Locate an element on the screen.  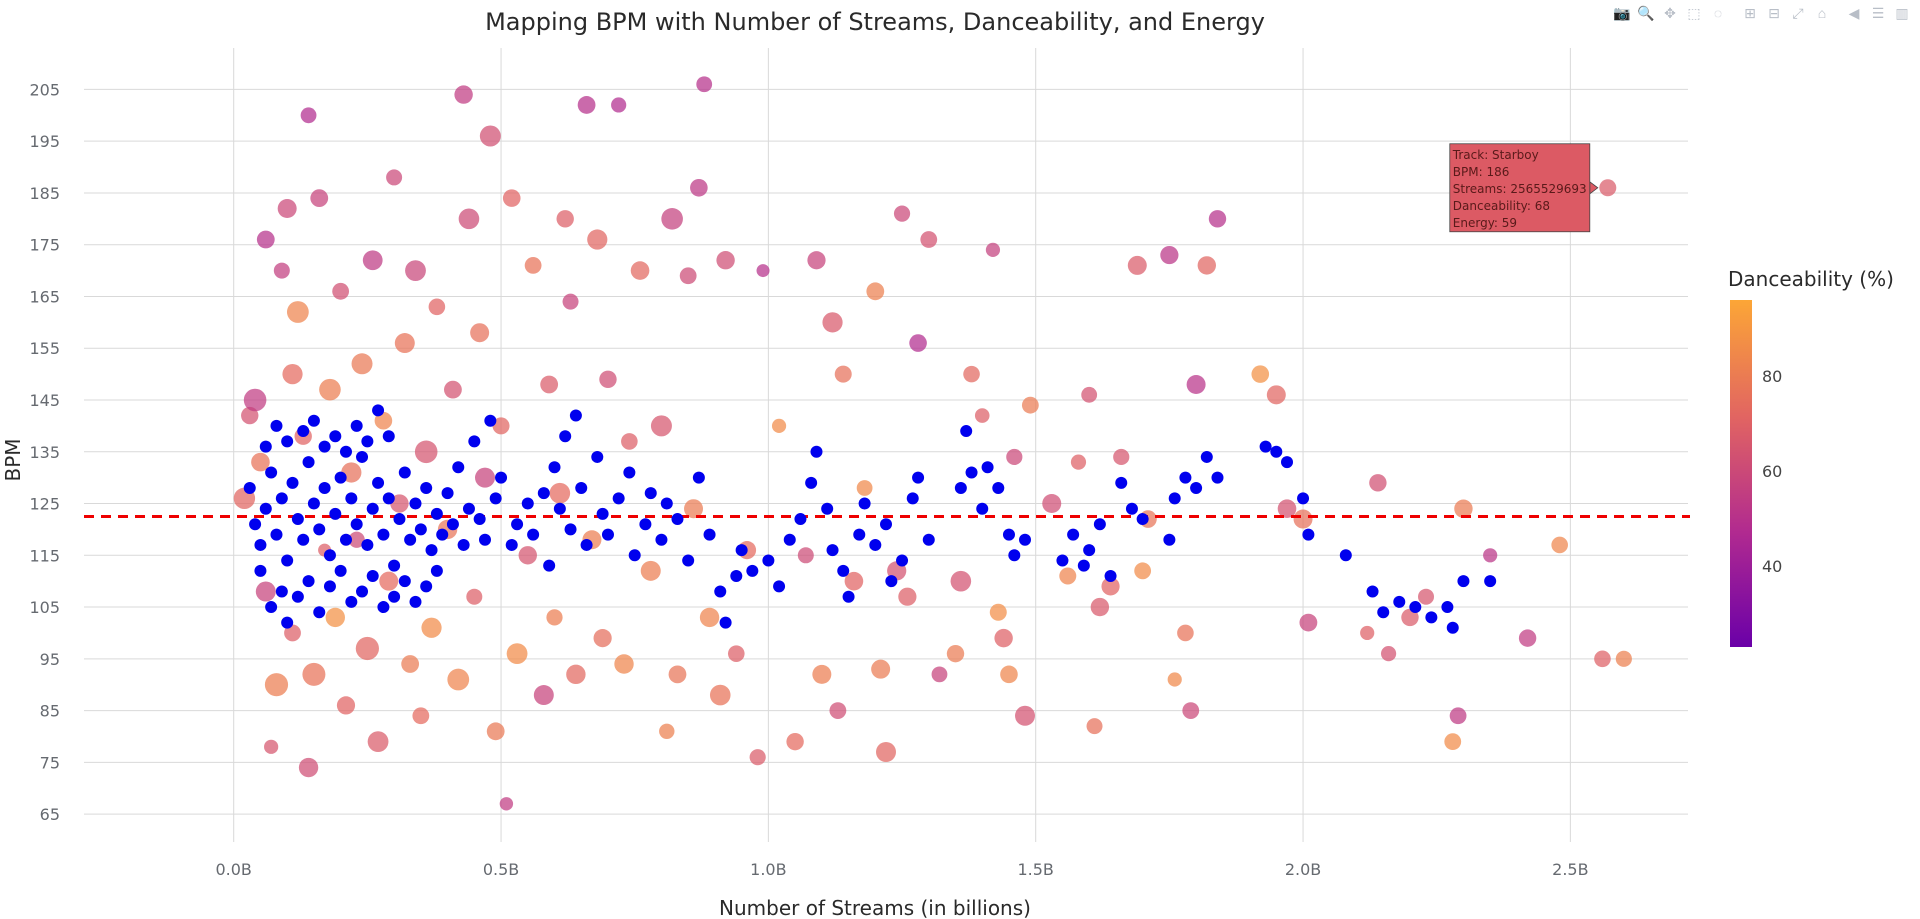
plotly-logo-icon: ▥ is located at coordinates (1902, 13).